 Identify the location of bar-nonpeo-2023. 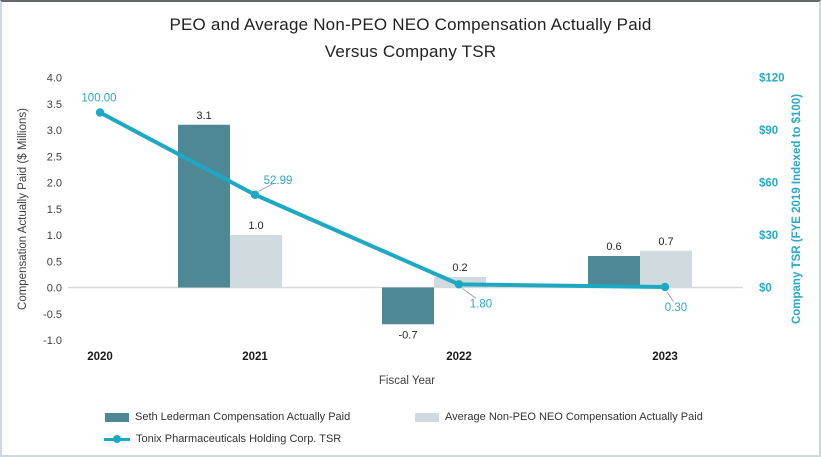
(666, 269).